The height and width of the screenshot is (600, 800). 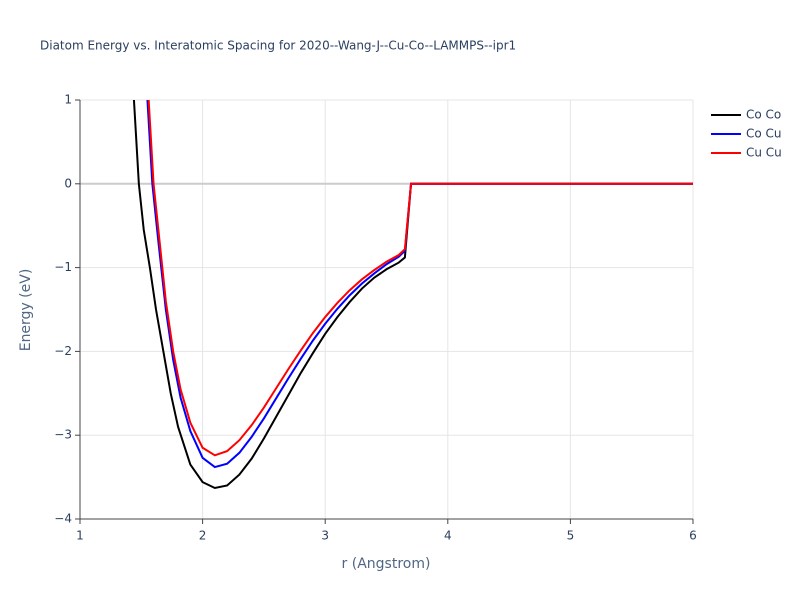 I want to click on y-tick-label: −4, so click(x=63, y=519).